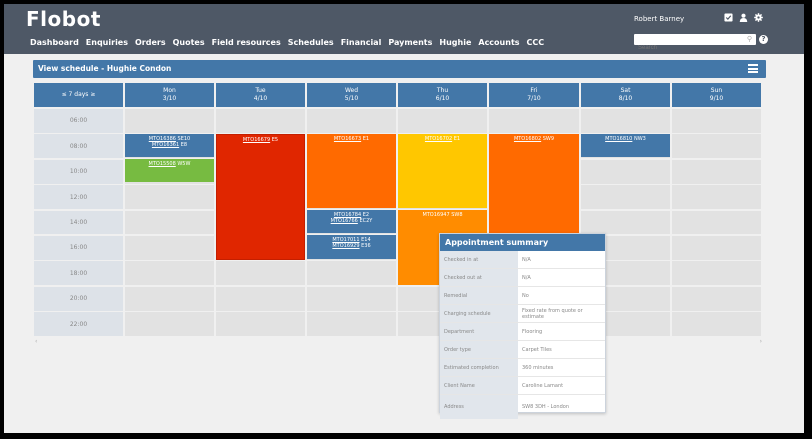 The width and height of the screenshot is (812, 439). What do you see at coordinates (256, 140) in the screenshot?
I see `order-link: MTO16679` at bounding box center [256, 140].